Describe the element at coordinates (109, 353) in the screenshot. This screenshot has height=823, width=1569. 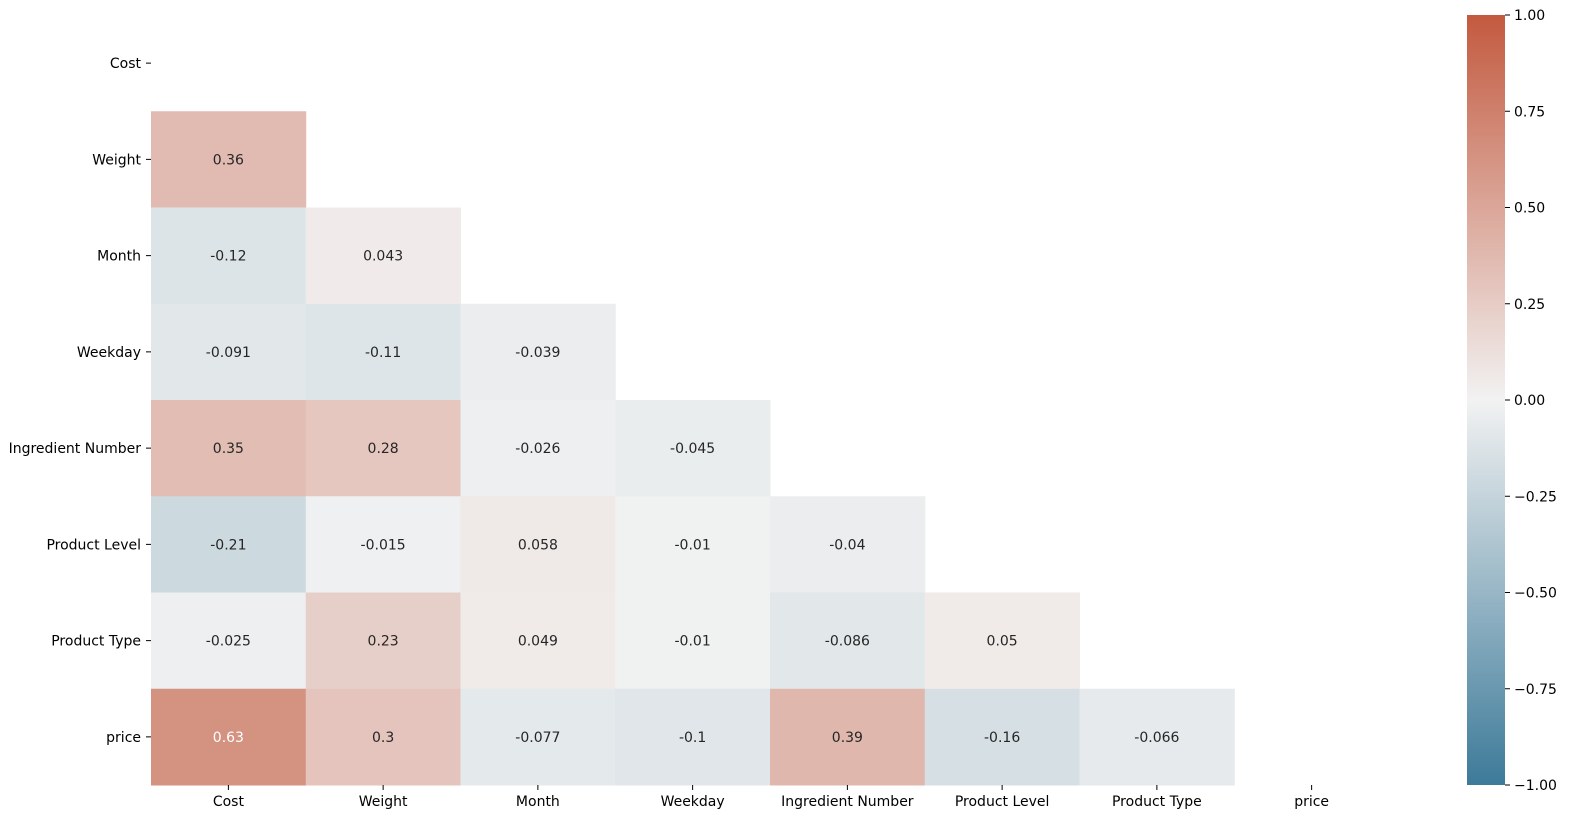
I see `y-tick-label: Weekday` at that location.